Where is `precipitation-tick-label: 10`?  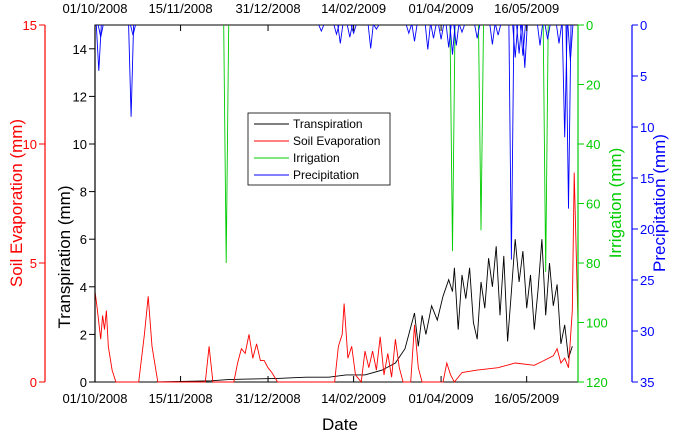 precipitation-tick-label: 10 is located at coordinates (647, 127).